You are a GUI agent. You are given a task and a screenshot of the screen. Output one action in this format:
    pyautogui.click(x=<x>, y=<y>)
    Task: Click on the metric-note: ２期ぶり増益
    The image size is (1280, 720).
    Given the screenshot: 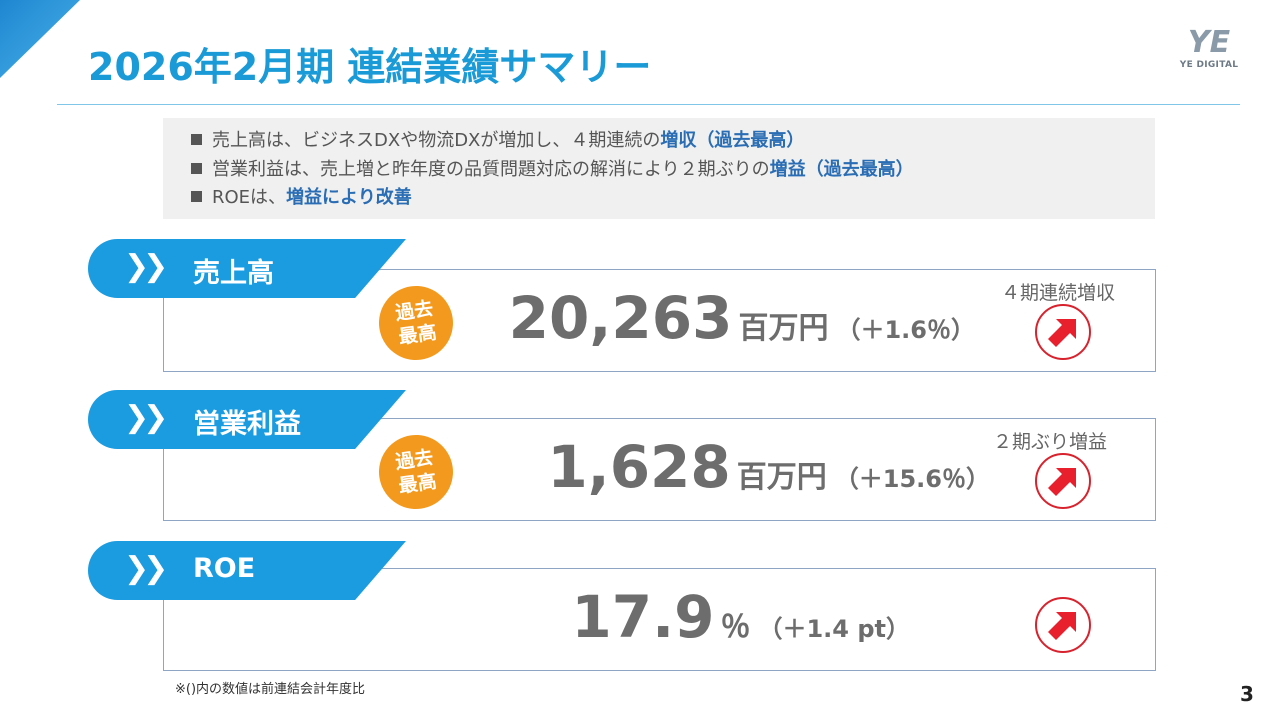 What is the action you would take?
    pyautogui.click(x=1049, y=442)
    